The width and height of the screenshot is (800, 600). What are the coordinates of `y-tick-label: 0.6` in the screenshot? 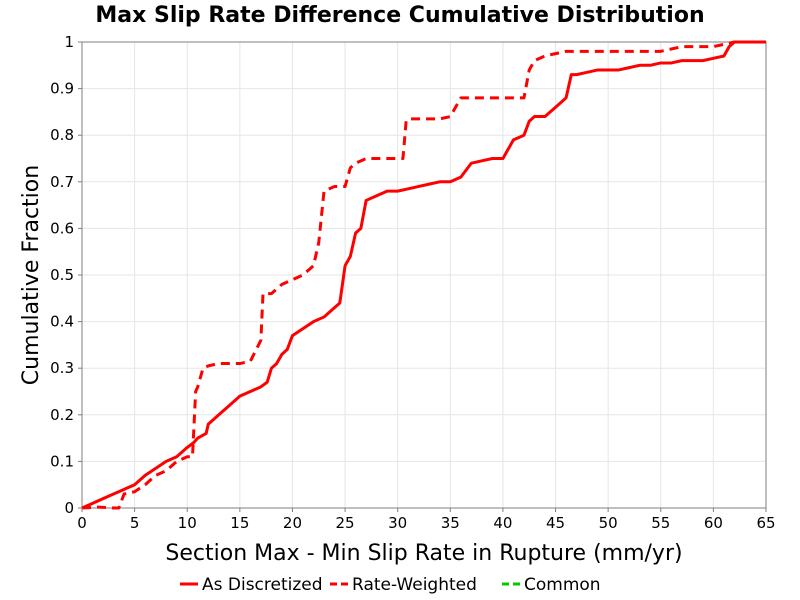 It's located at (62, 228).